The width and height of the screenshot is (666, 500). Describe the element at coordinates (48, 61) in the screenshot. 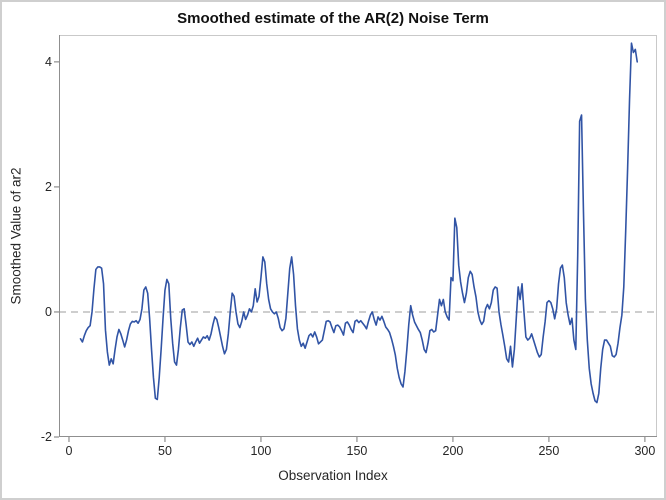

I see `y-tick-label: 4` at that location.